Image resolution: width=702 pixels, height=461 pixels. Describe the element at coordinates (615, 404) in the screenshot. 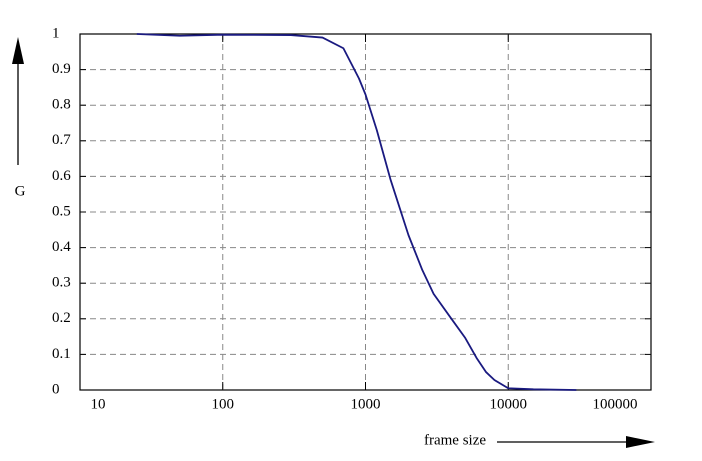

I see `x-tick-label: 100000` at that location.